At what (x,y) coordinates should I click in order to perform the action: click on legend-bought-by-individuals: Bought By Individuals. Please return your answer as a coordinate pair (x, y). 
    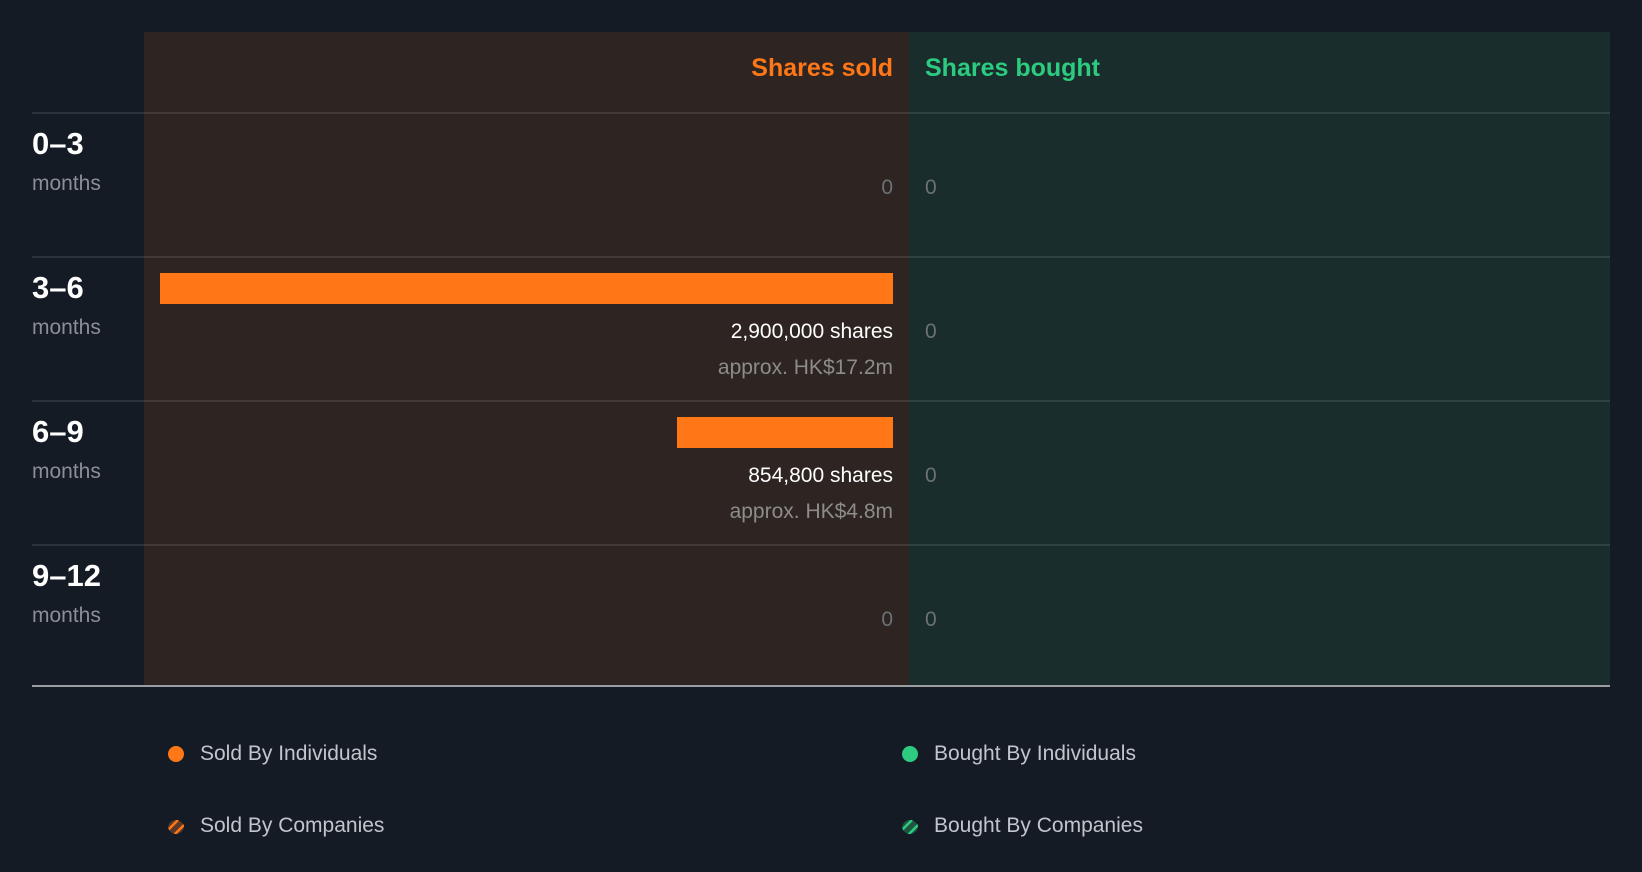
    Looking at the image, I should click on (1019, 754).